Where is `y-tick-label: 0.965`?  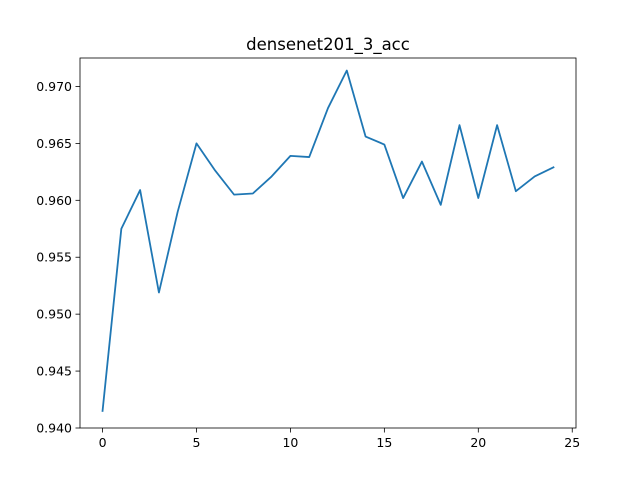
y-tick-label: 0.965 is located at coordinates (54, 143).